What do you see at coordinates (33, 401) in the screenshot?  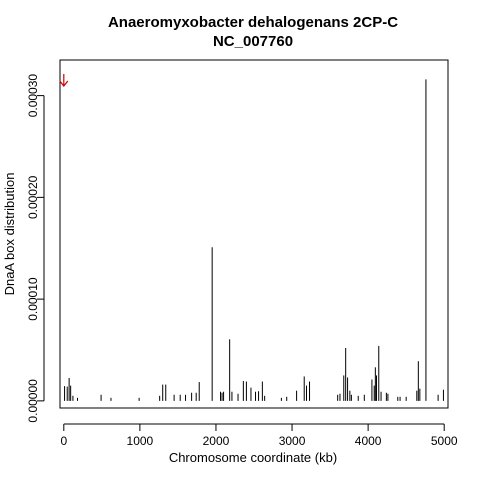 I see `y-tick-label: 0.00000` at bounding box center [33, 401].